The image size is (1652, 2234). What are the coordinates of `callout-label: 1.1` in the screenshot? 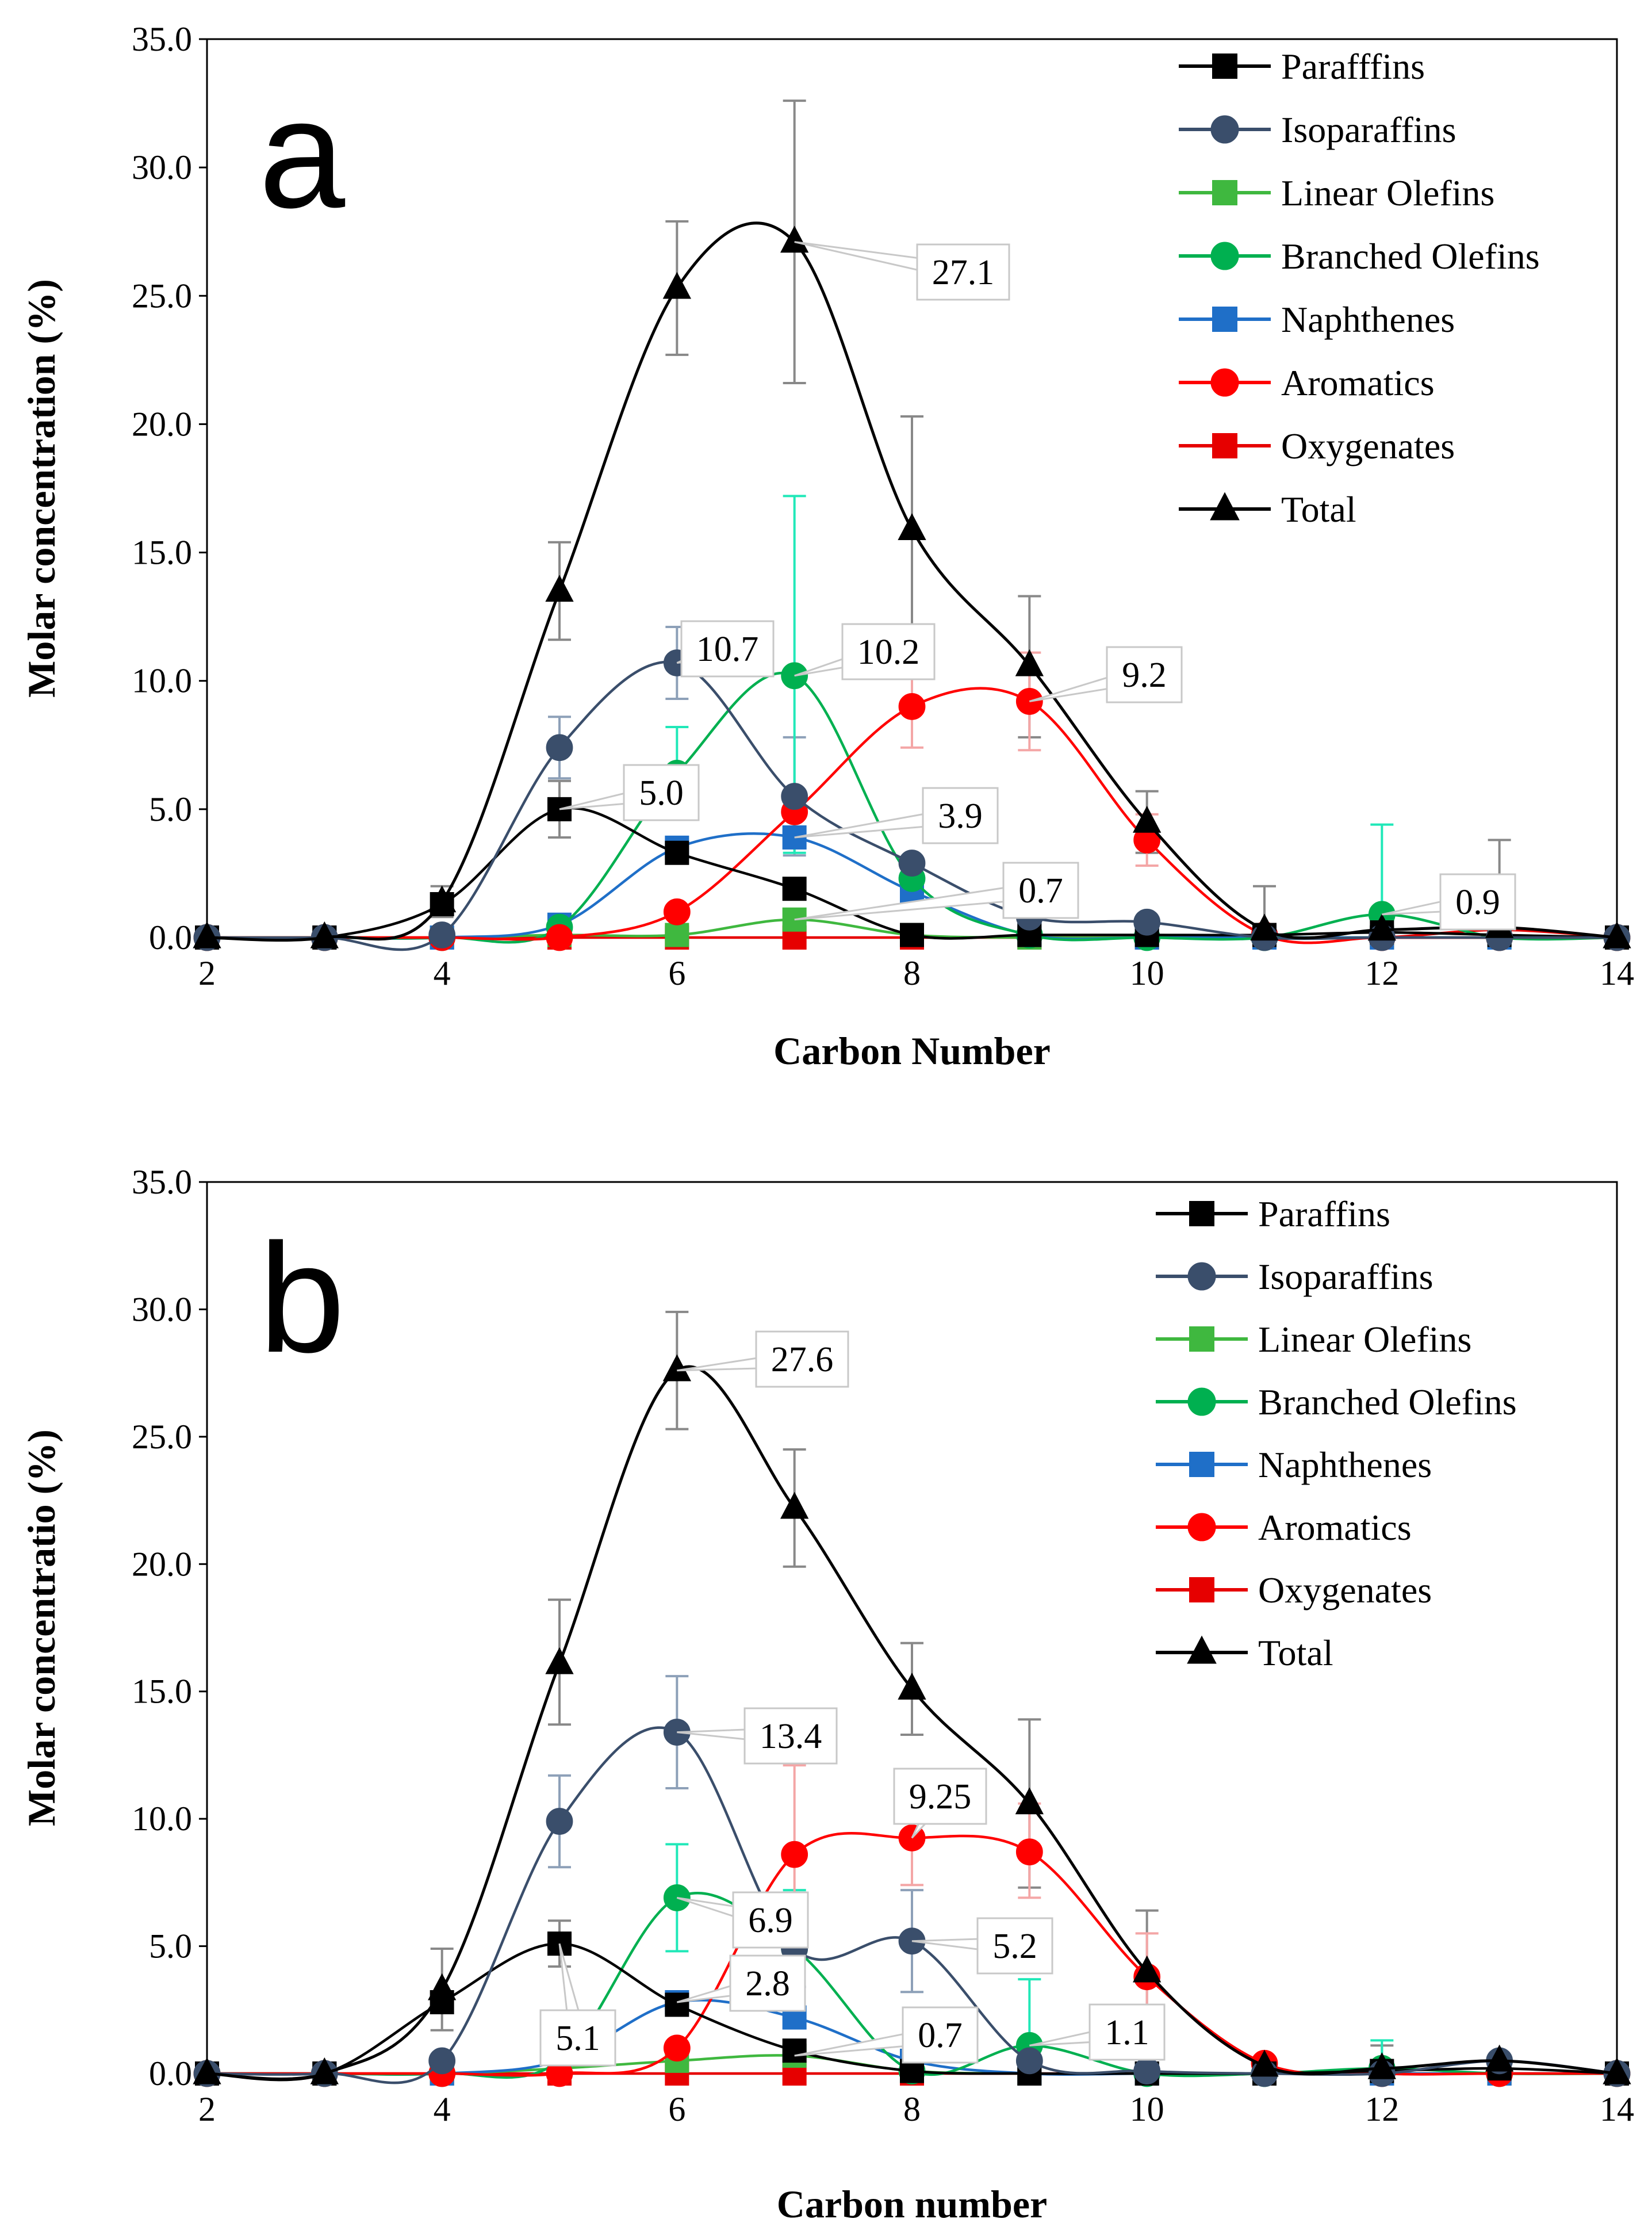 It's located at (1127, 2032).